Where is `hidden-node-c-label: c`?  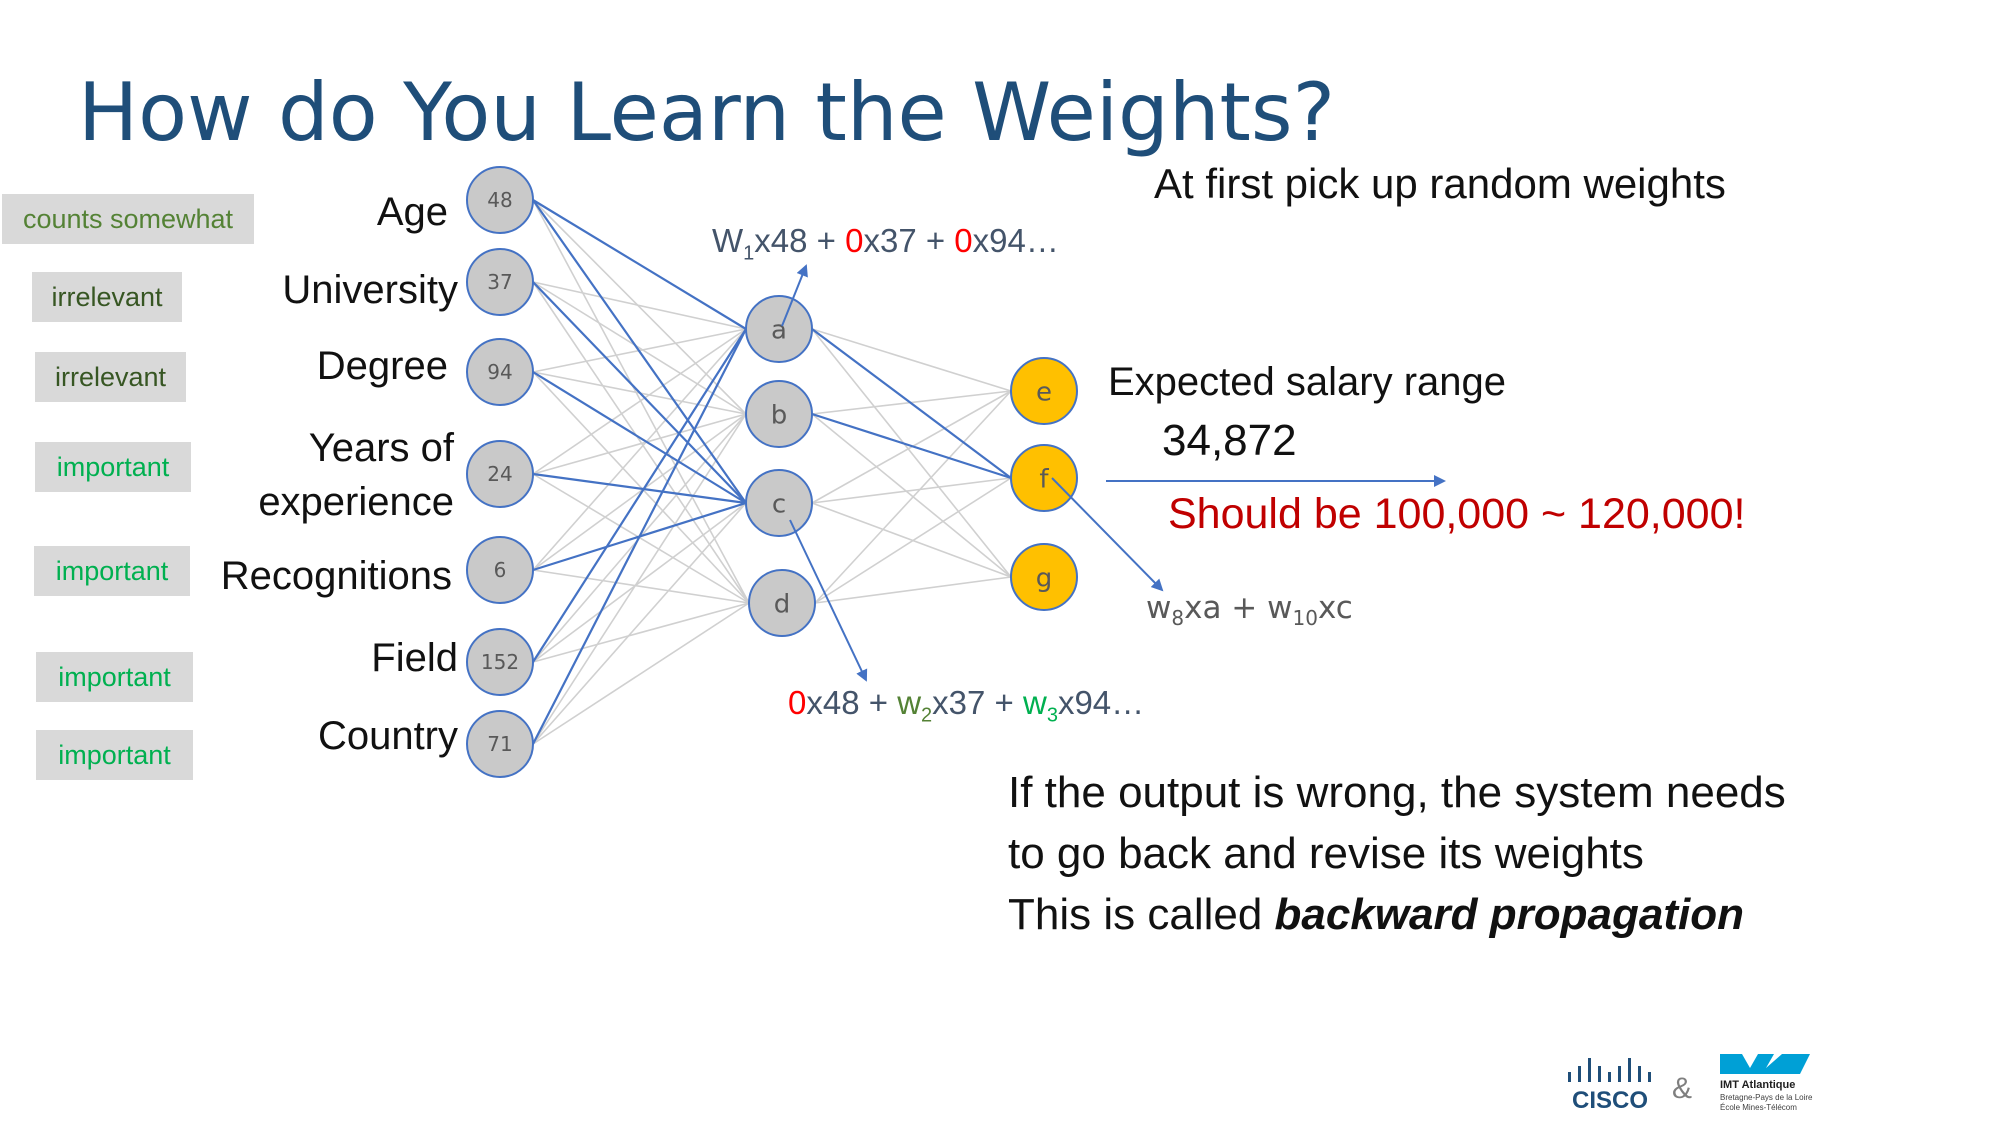 hidden-node-c-label: c is located at coordinates (779, 504).